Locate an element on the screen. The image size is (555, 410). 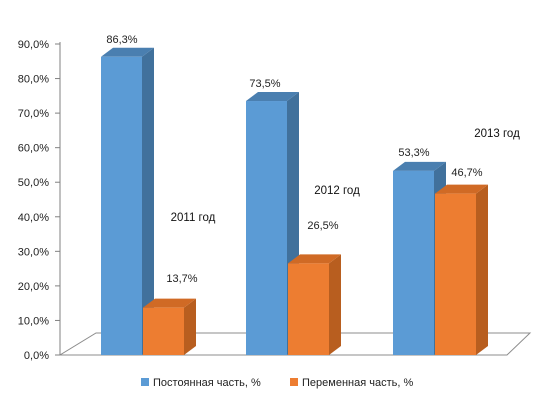
bar-constant-3-front is located at coordinates (413, 262).